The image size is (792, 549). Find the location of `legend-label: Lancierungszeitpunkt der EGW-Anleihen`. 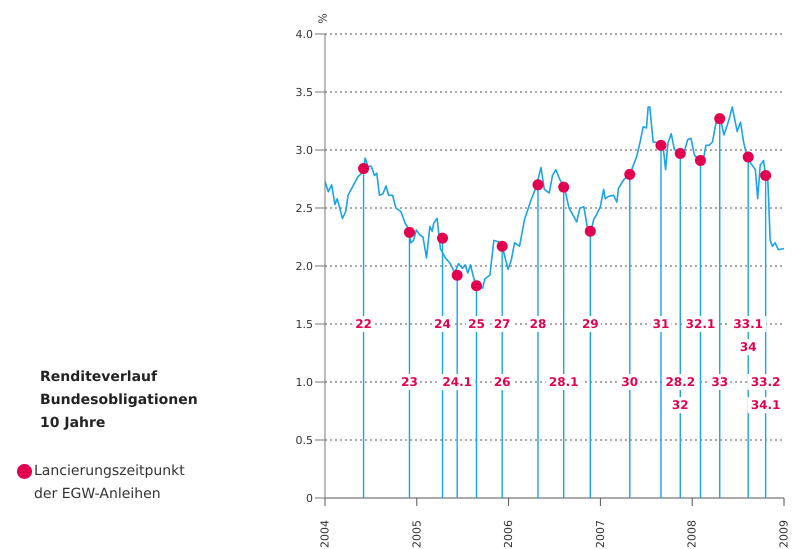

legend-label: Lancierungszeitpunkt der EGW-Anleihen is located at coordinates (110, 483).